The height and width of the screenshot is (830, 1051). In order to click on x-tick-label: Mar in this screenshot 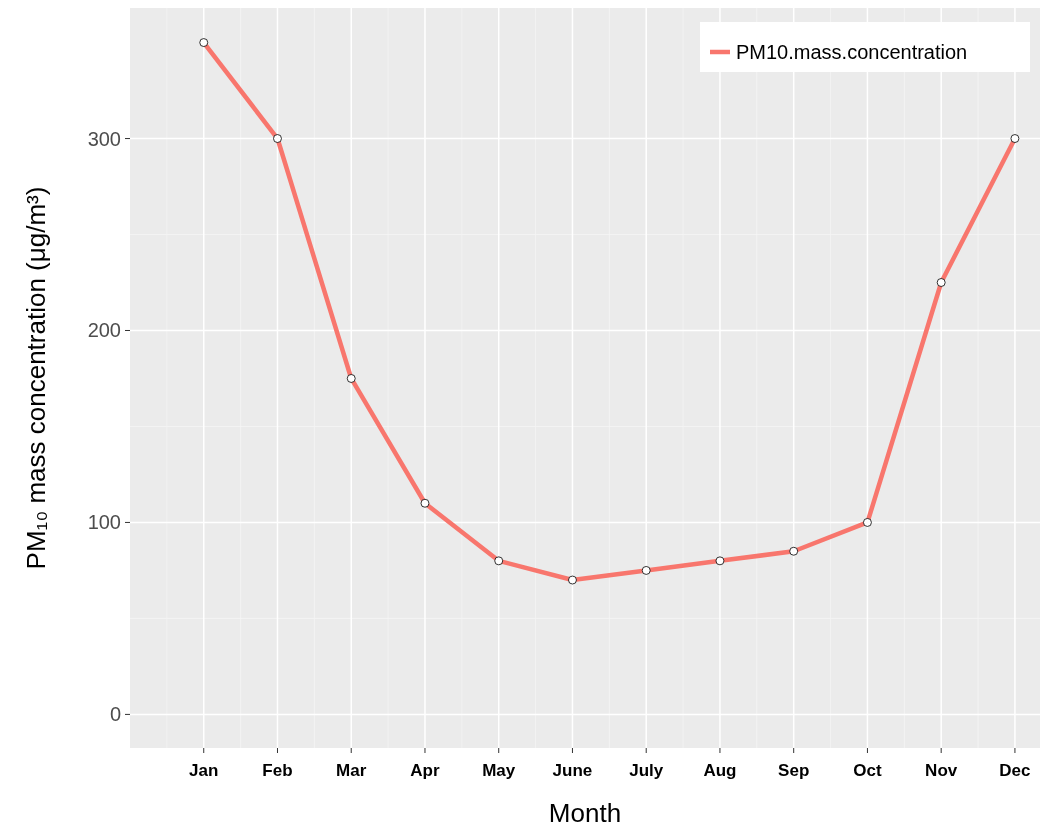, I will do `click(351, 770)`.